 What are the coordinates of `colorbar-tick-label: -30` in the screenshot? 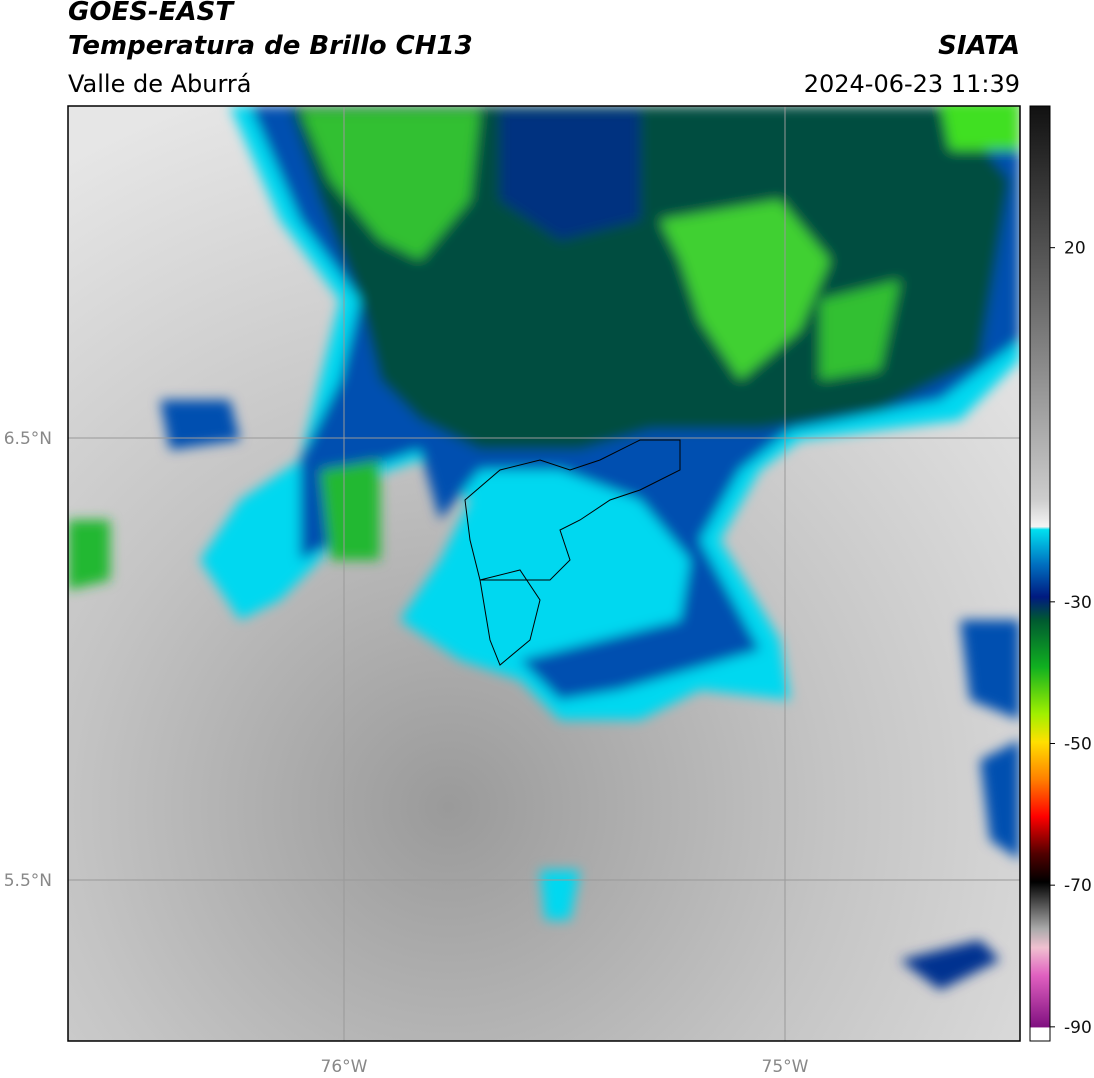 It's located at (1078, 603).